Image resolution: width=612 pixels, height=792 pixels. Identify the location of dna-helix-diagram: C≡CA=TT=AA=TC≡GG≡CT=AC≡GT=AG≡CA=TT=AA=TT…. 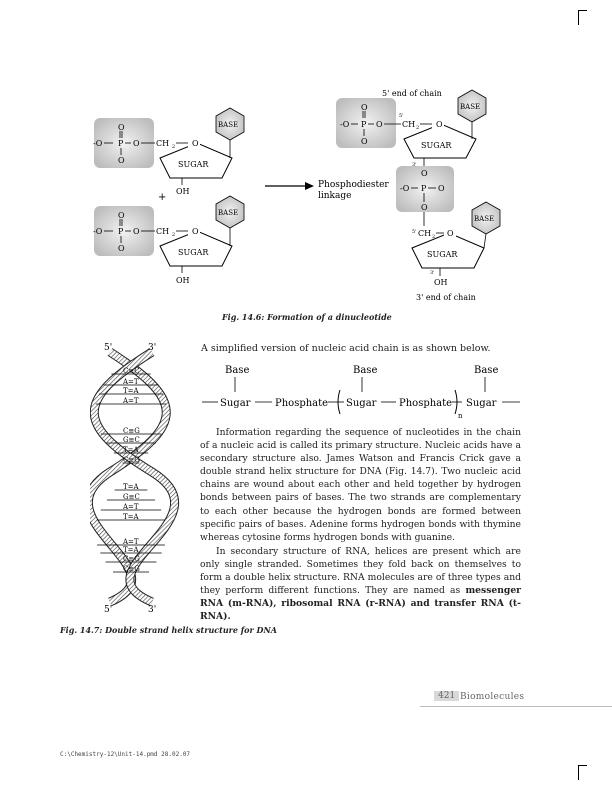
(135, 479).